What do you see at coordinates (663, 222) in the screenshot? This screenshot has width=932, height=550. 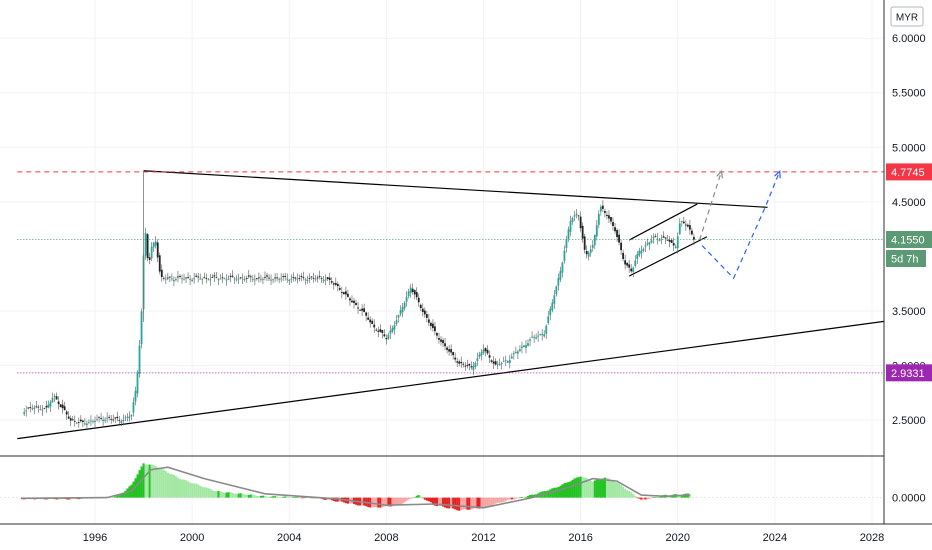 I see `channel-upper` at bounding box center [663, 222].